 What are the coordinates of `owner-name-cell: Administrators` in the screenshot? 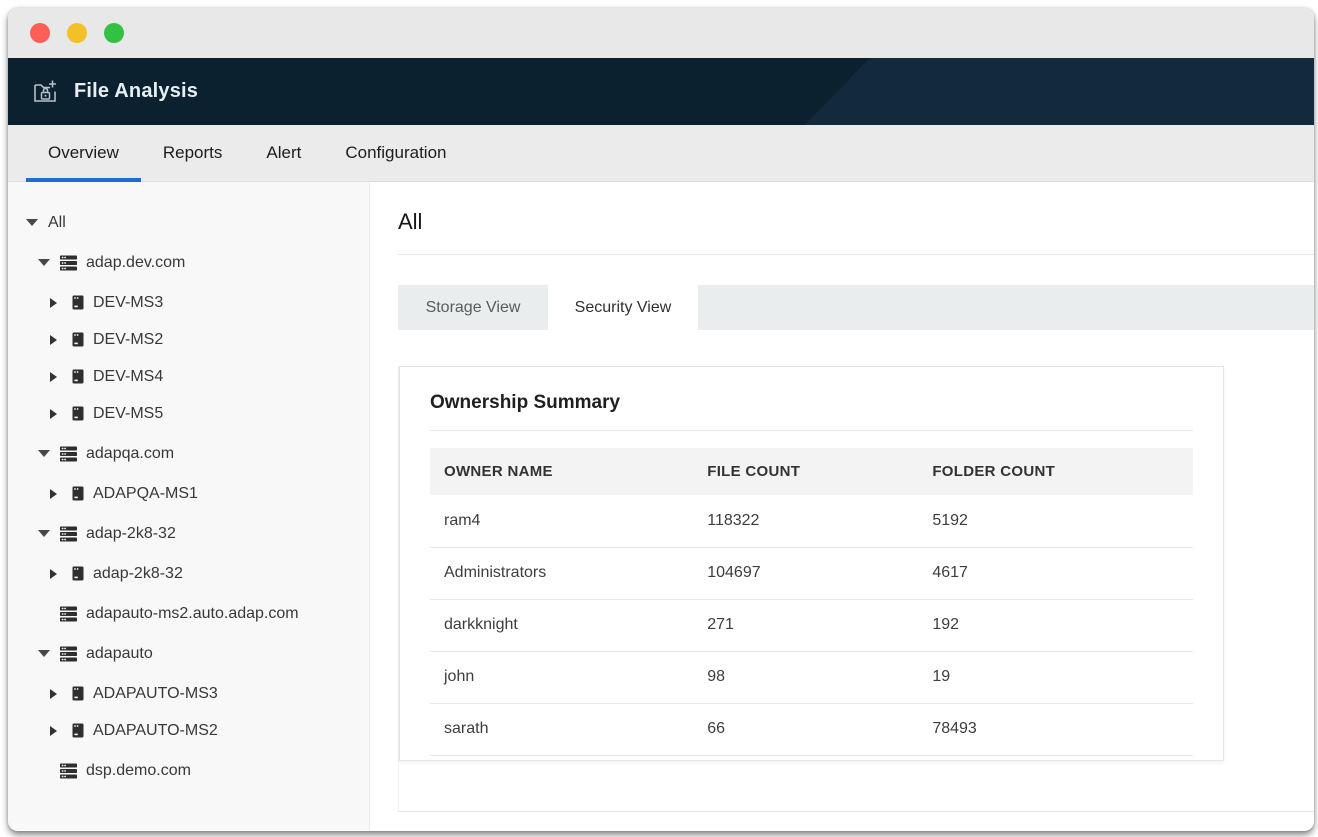 It's located at (562, 573).